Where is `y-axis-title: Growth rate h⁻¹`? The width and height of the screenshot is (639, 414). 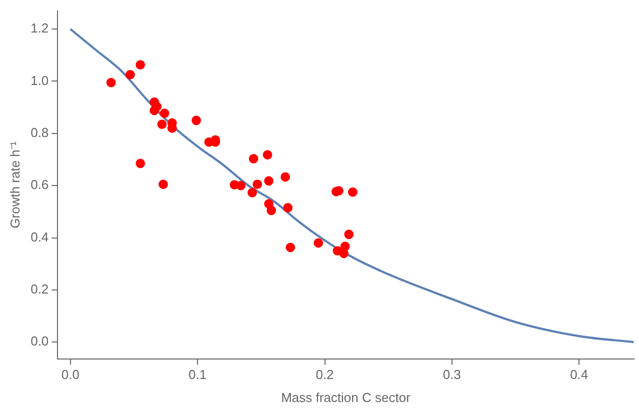
y-axis-title: Growth rate h⁻¹ is located at coordinates (14, 184).